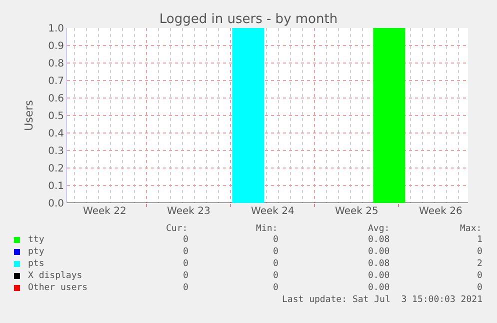 The height and width of the screenshot is (323, 497). Describe the element at coordinates (379, 229) in the screenshot. I see `text: Avg:` at that location.